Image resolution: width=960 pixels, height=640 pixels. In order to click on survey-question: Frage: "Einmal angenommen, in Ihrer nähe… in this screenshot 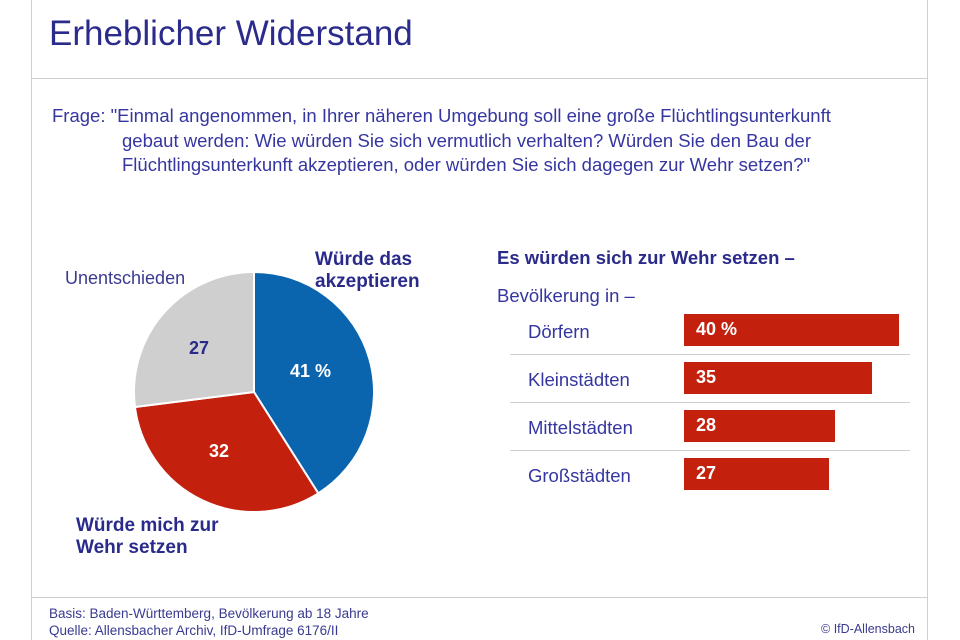, I will do `click(472, 141)`.